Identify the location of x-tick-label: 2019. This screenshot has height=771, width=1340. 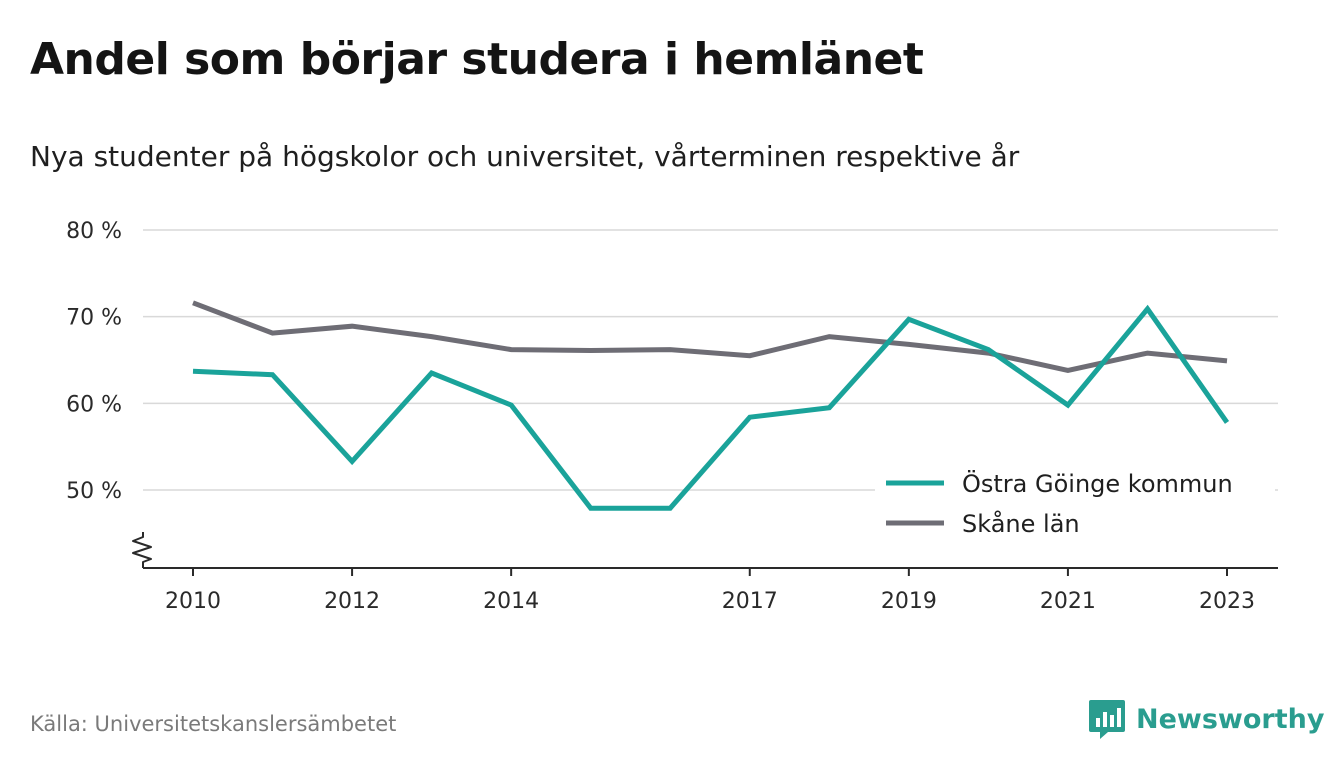
(909, 601).